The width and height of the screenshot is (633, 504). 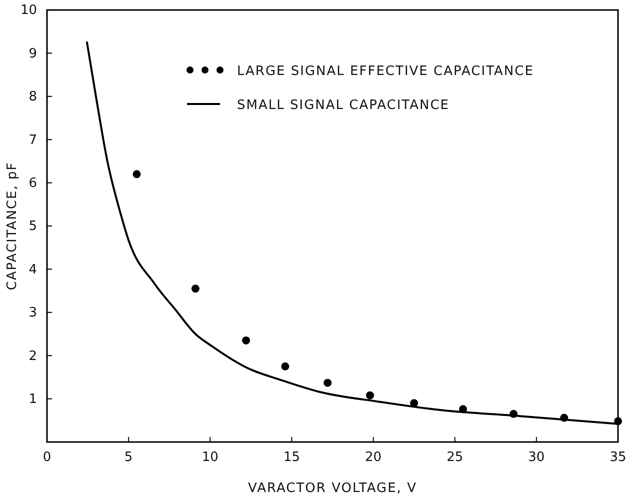 I want to click on y-axis-title: CAPACITANCE, pF, so click(x=12, y=226).